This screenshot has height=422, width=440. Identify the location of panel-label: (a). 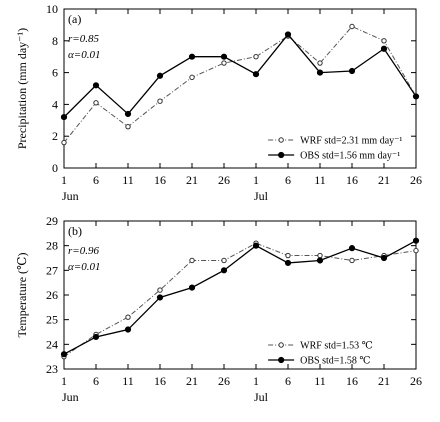
(74, 19).